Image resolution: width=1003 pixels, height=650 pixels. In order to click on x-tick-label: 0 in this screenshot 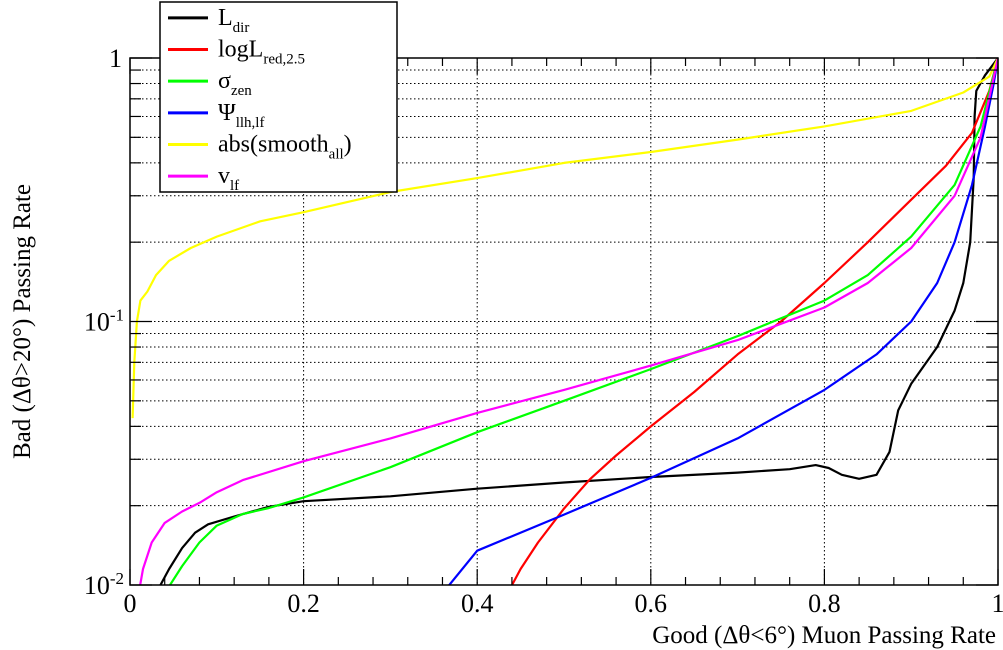, I will do `click(130, 603)`.